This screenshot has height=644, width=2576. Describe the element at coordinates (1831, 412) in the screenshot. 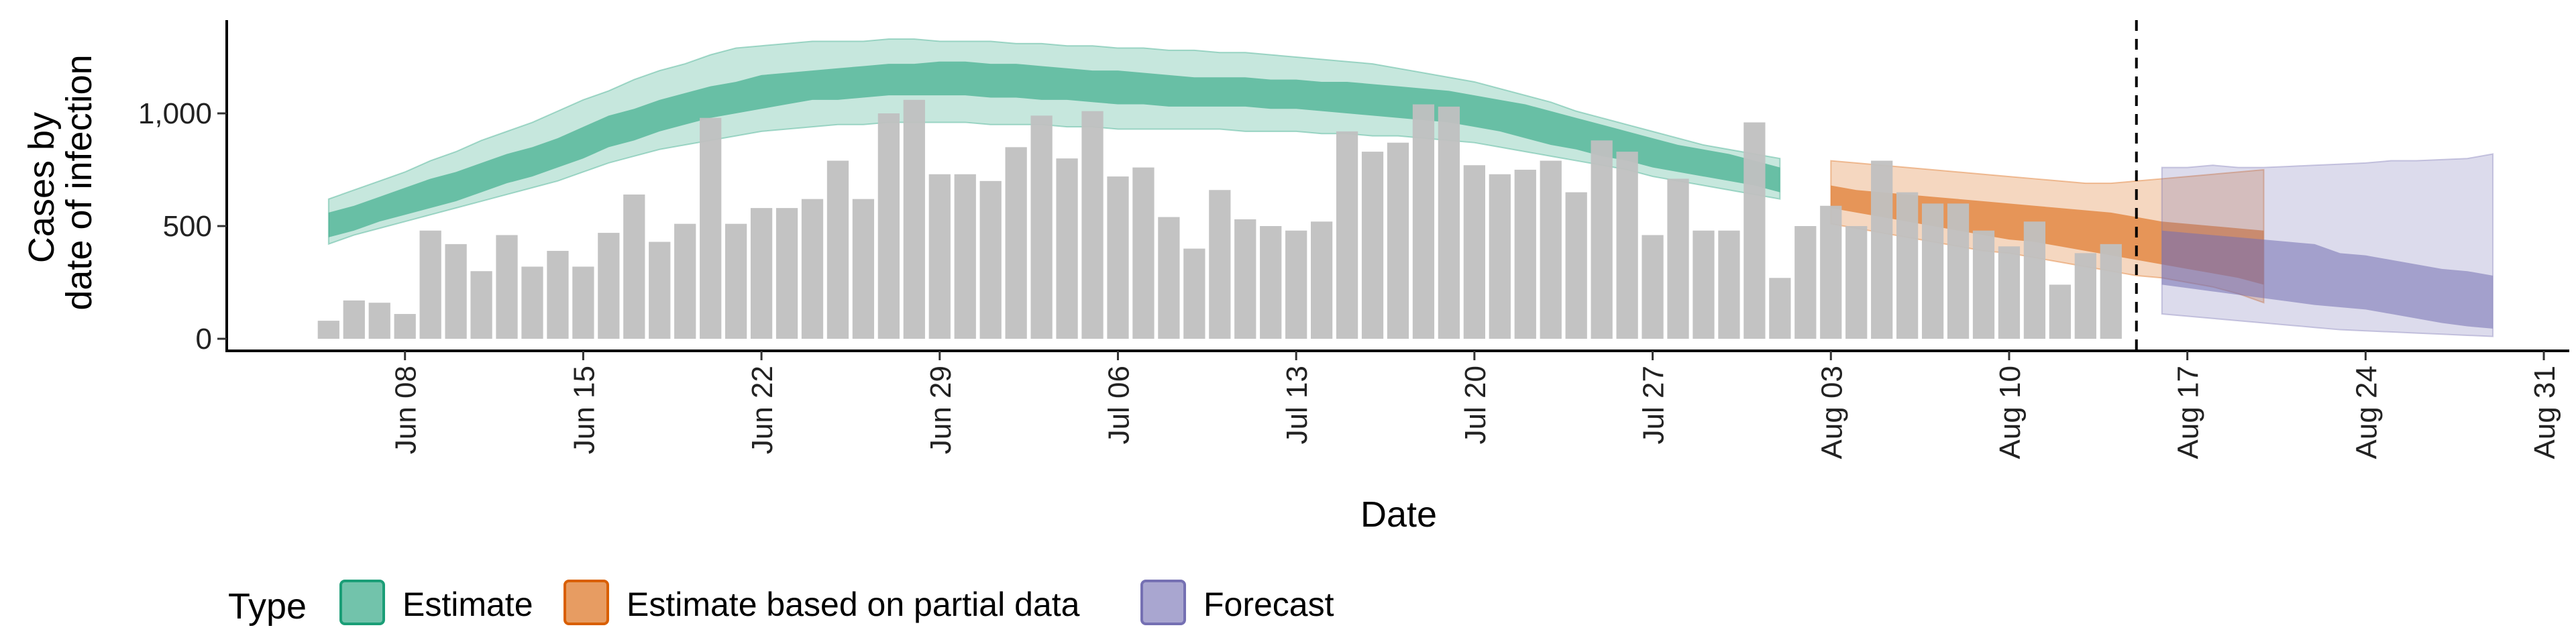

I see `x-tick-label: Aug 03` at that location.